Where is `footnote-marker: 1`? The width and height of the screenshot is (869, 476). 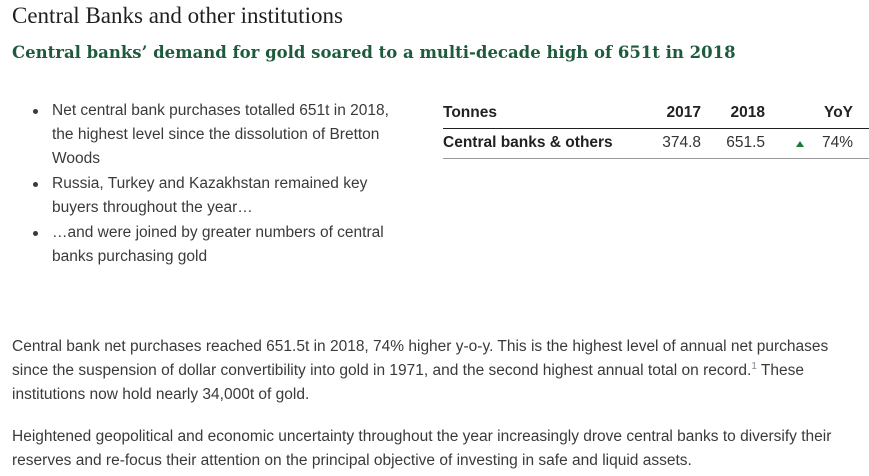
footnote-marker: 1 is located at coordinates (754, 366).